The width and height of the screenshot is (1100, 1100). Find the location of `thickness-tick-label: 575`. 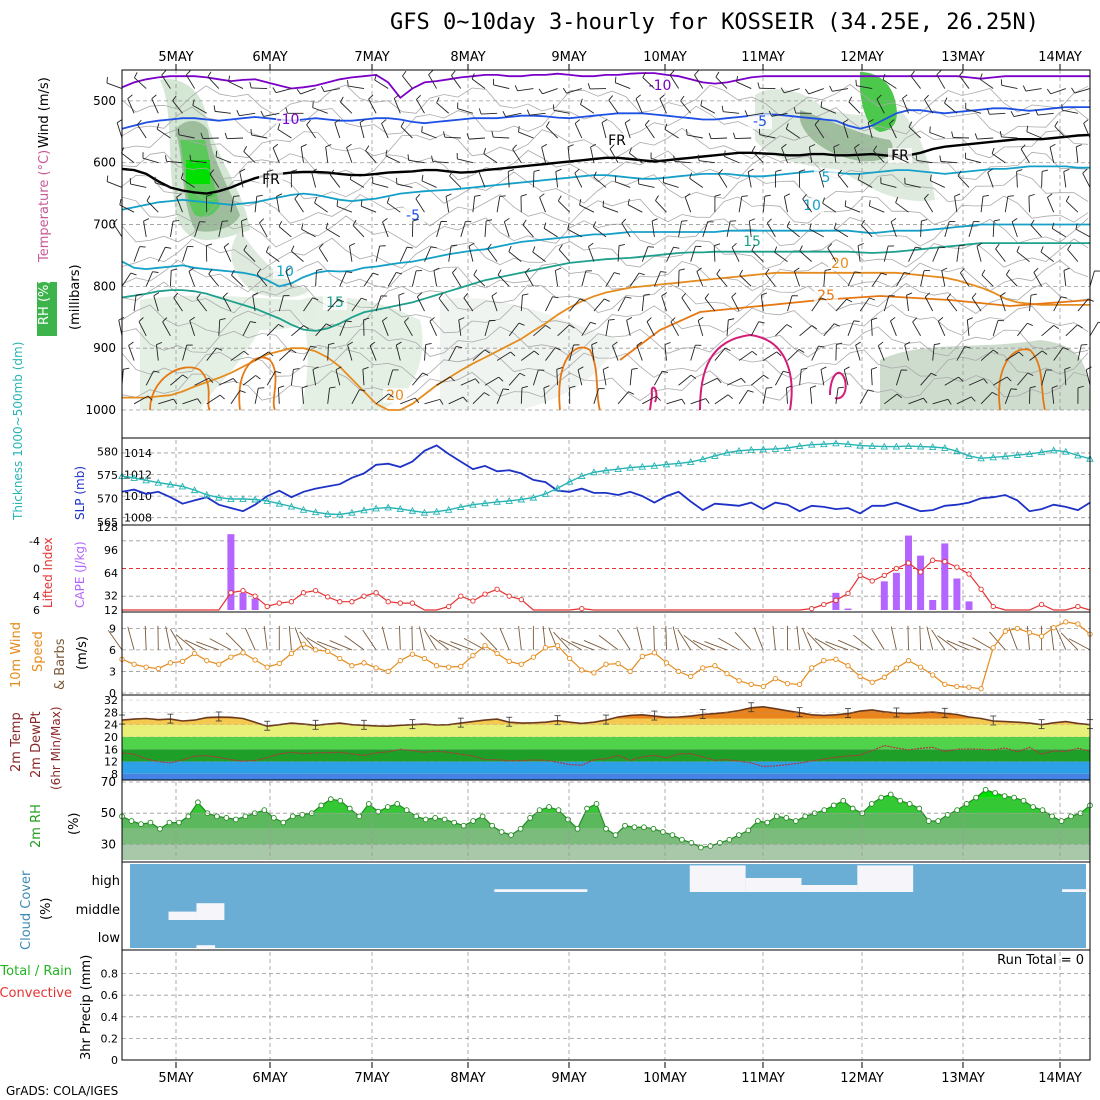

thickness-tick-label: 575 is located at coordinates (107, 475).